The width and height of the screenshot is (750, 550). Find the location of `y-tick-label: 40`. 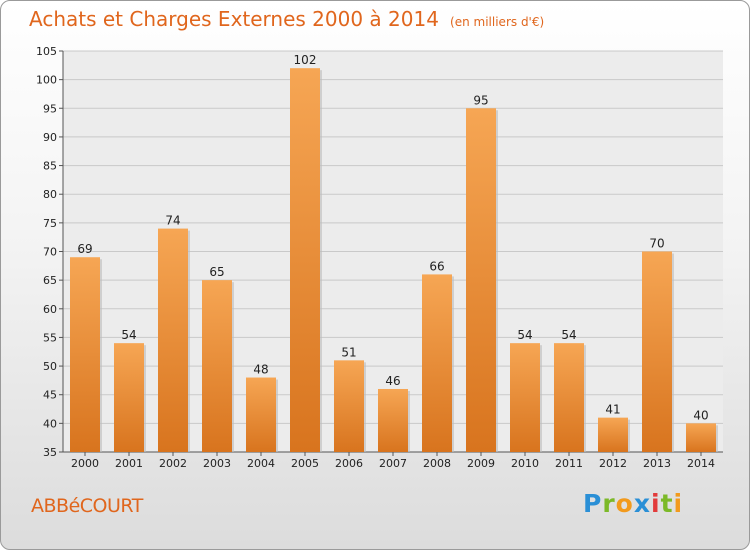

y-tick-label: 40 is located at coordinates (50, 423).